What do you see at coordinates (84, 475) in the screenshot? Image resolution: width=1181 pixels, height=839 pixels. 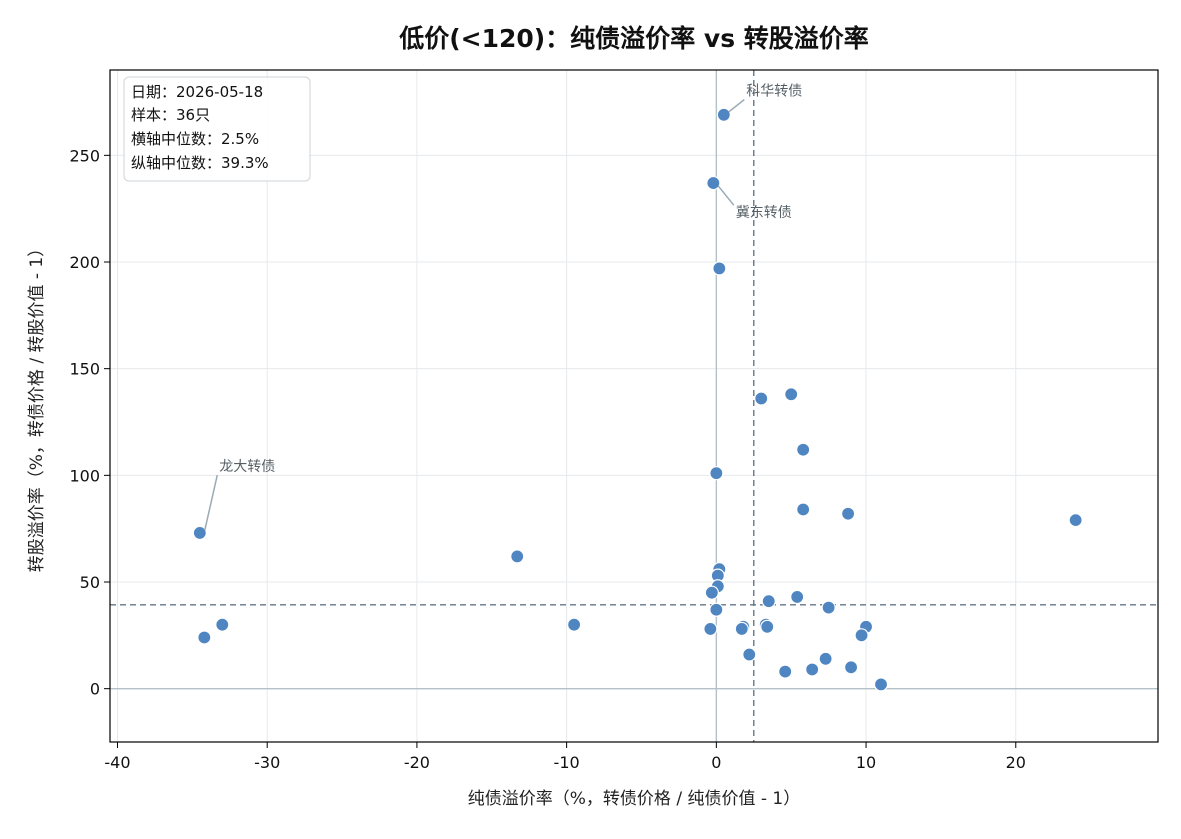 I see `y-tick-label: 100` at bounding box center [84, 475].